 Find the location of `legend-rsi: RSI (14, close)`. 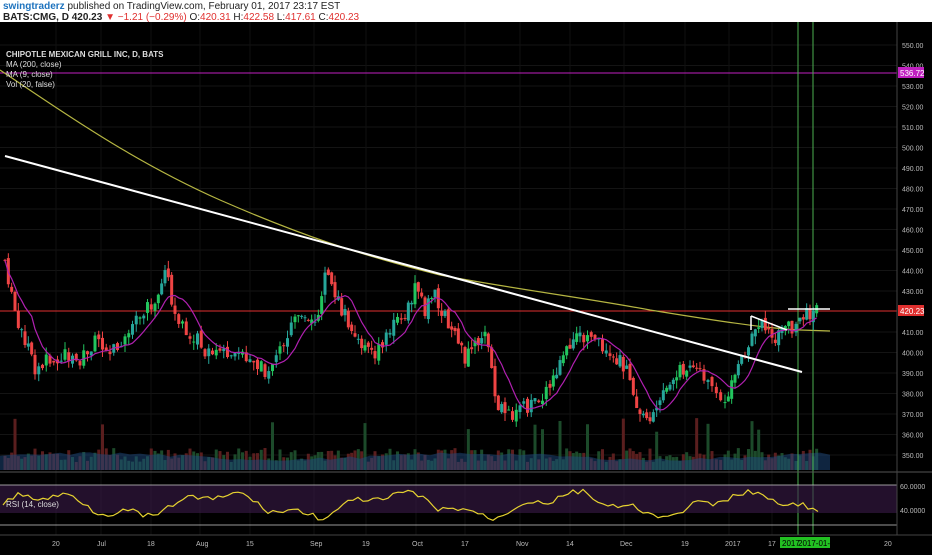

legend-rsi: RSI (14, close) is located at coordinates (32, 504).